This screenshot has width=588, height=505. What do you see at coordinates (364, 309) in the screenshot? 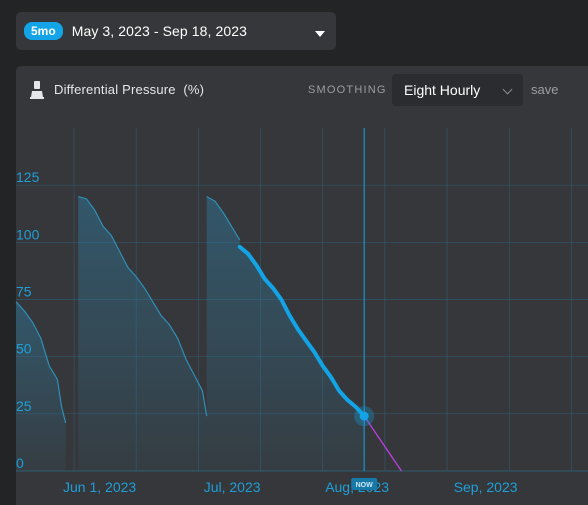
I see `now-marker-group: NOW` at bounding box center [364, 309].